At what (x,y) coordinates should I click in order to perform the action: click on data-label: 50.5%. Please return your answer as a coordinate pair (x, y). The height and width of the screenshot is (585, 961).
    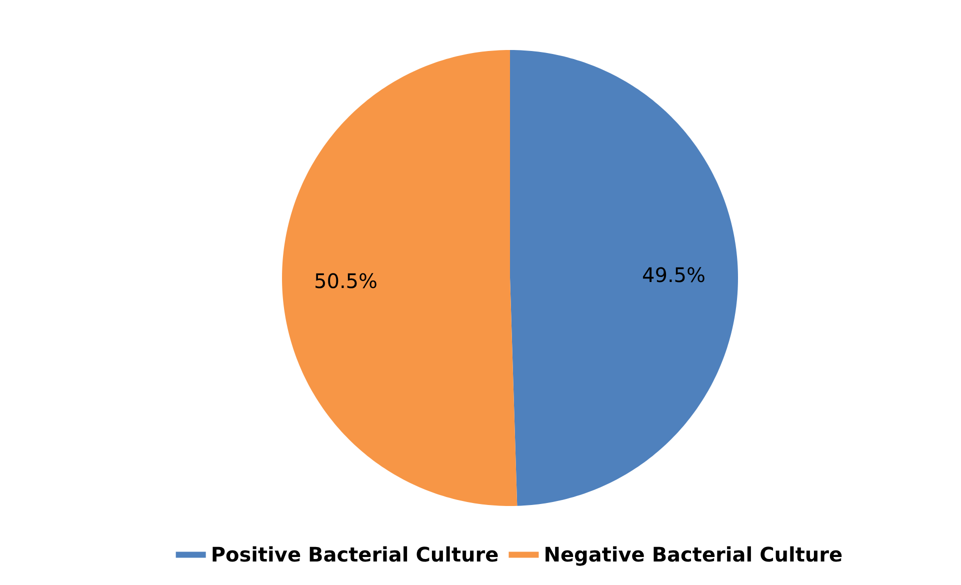
    Looking at the image, I should click on (346, 281).